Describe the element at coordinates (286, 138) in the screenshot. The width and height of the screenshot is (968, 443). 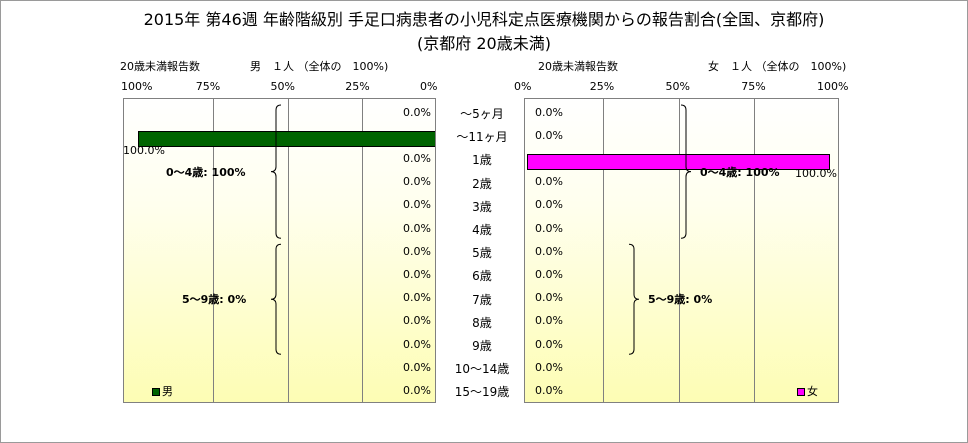
I see `male-bar` at that location.